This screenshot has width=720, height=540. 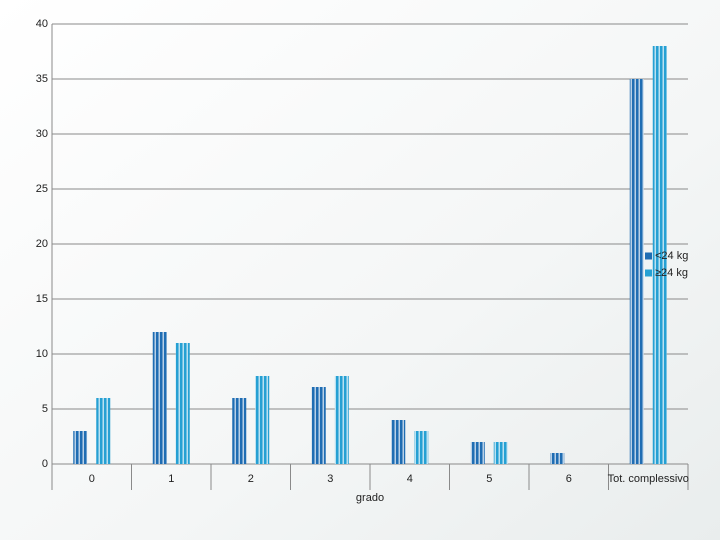 What do you see at coordinates (171, 479) in the screenshot?
I see `x-tick-label: 1` at bounding box center [171, 479].